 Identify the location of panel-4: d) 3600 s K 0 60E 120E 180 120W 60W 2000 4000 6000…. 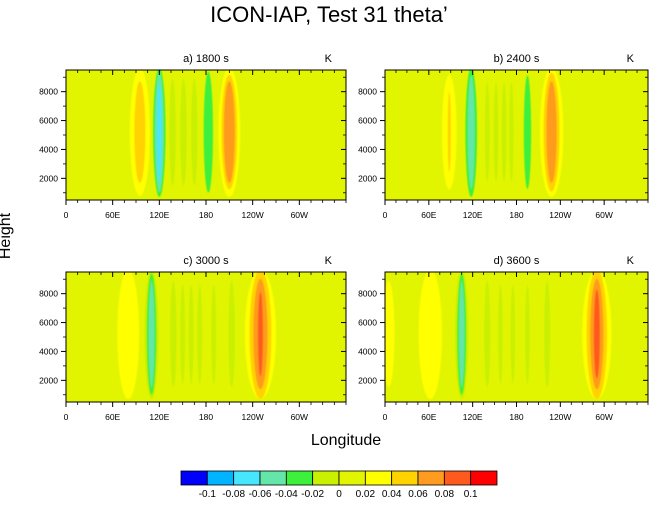
(503, 338).